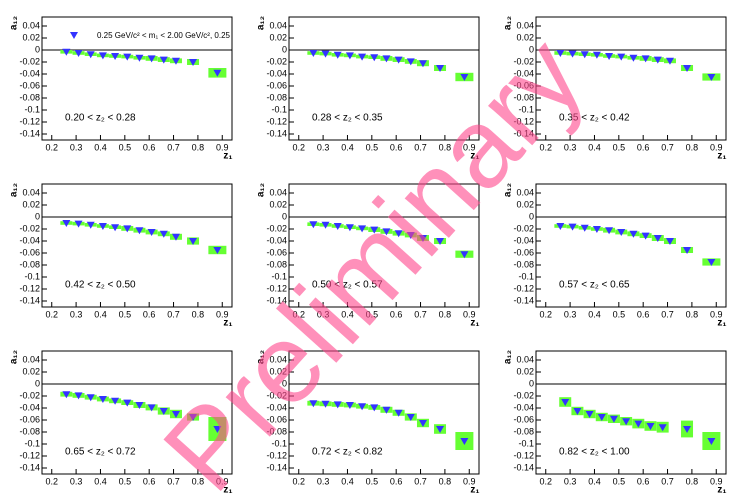 The width and height of the screenshot is (741, 503). What do you see at coordinates (31, 25) in the screenshot?
I see `y-tick-label: 0.04` at bounding box center [31, 25].